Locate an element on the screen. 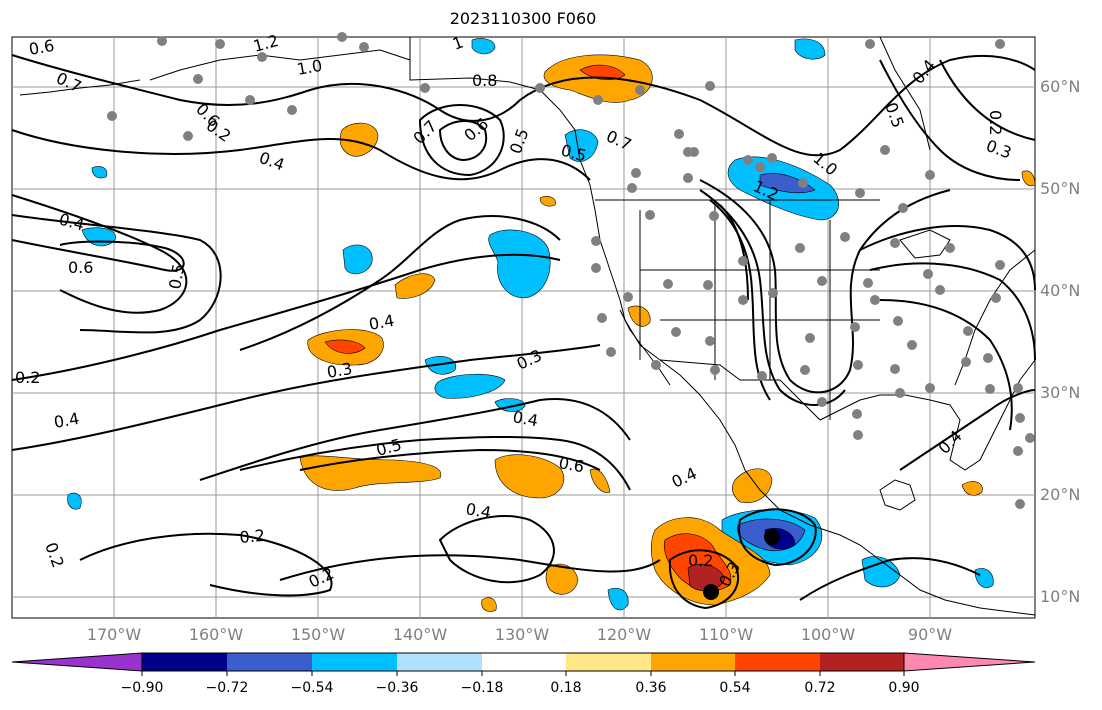 This screenshot has height=710, width=1102. lon-label: 110°W is located at coordinates (726, 634).